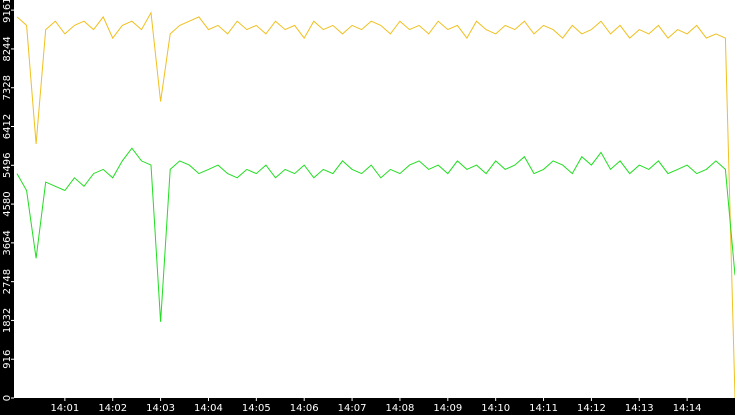  What do you see at coordinates (7, 48) in the screenshot?
I see `y-tick-label: 8244` at bounding box center [7, 48].